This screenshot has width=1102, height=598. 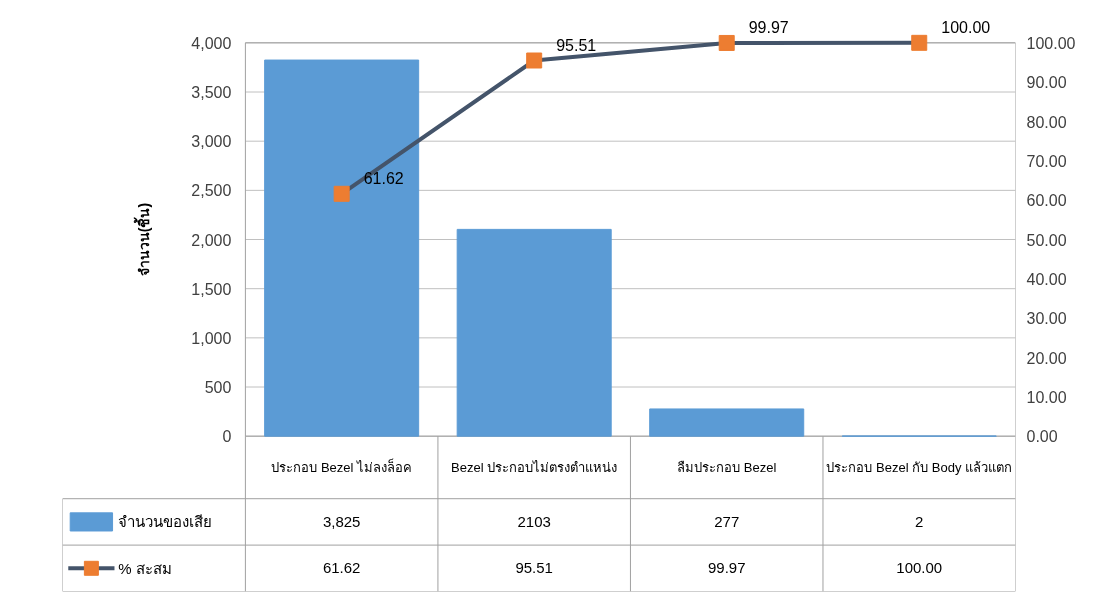 I want to click on x-tick-label: ประกอบ Bezel ไม่ลงล็อค, so click(x=342, y=466).